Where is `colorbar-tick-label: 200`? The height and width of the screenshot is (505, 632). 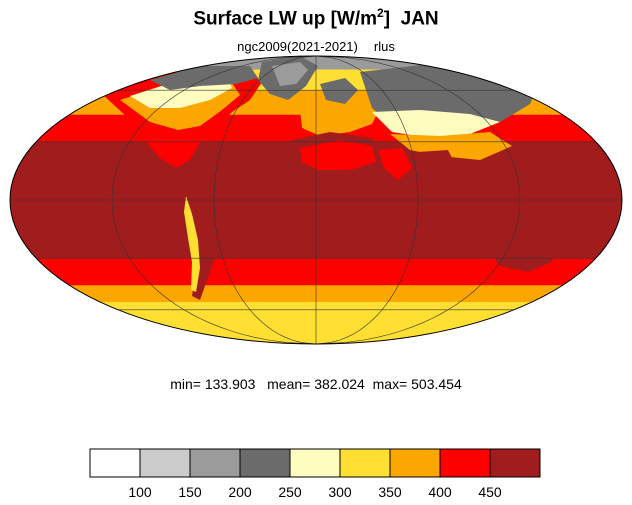
colorbar-tick-label: 200 is located at coordinates (240, 492).